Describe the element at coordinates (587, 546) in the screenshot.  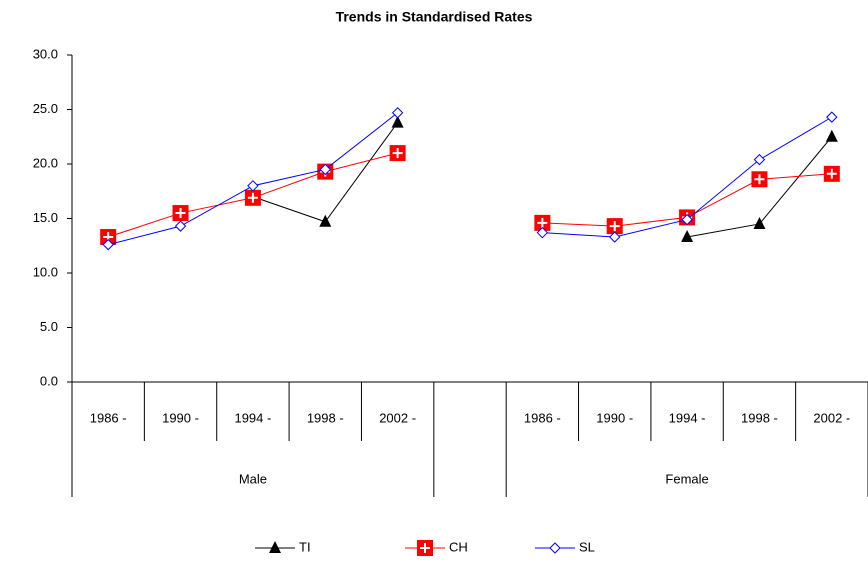
I see `legend-label: SL` at that location.